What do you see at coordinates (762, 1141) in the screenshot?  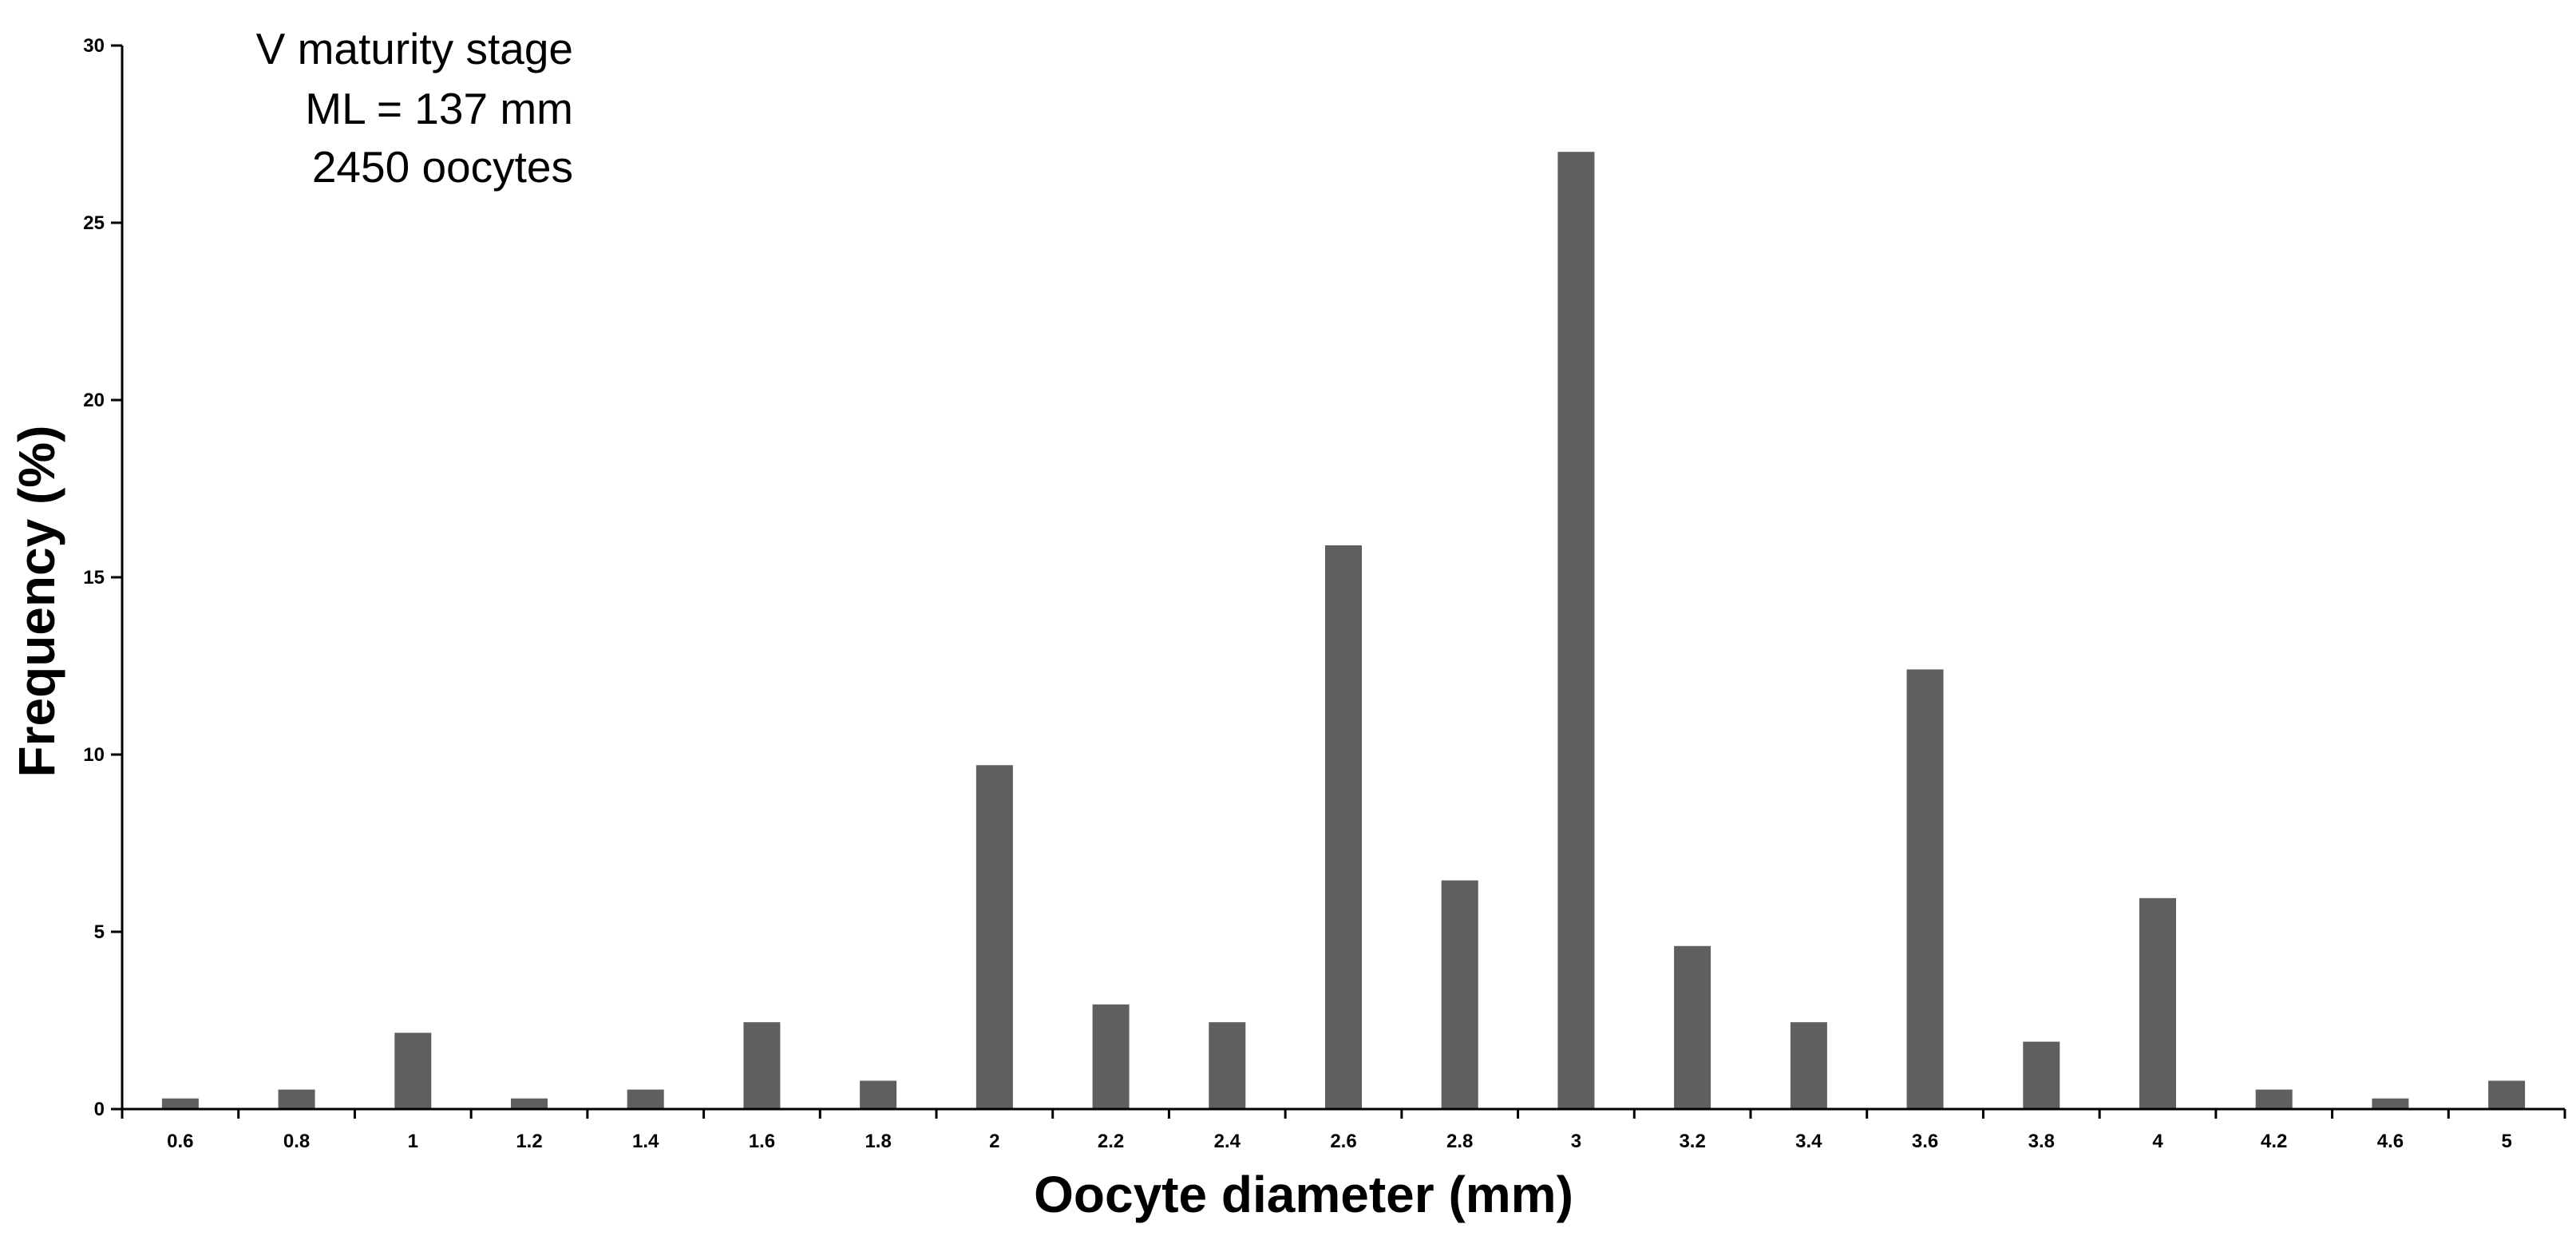 I see `x-tick-label: 1.6` at bounding box center [762, 1141].